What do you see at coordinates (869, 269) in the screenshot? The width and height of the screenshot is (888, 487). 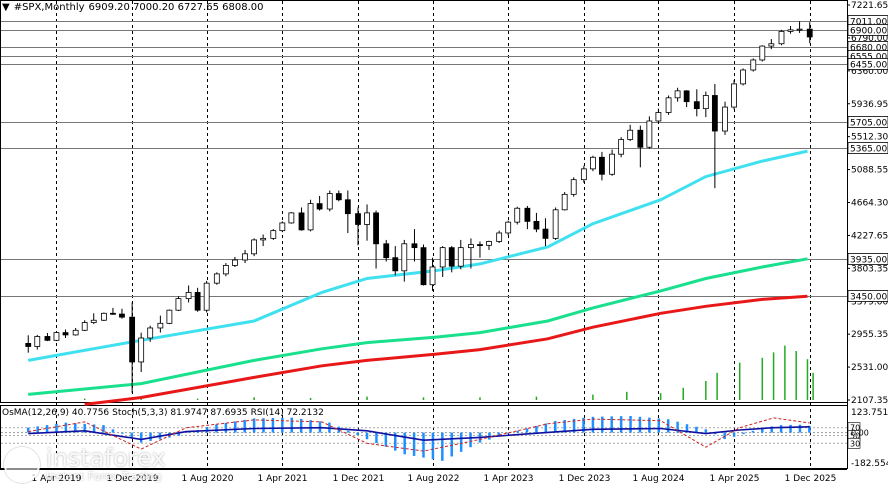 I see `y-tick-label: 3803.35` at bounding box center [869, 269].